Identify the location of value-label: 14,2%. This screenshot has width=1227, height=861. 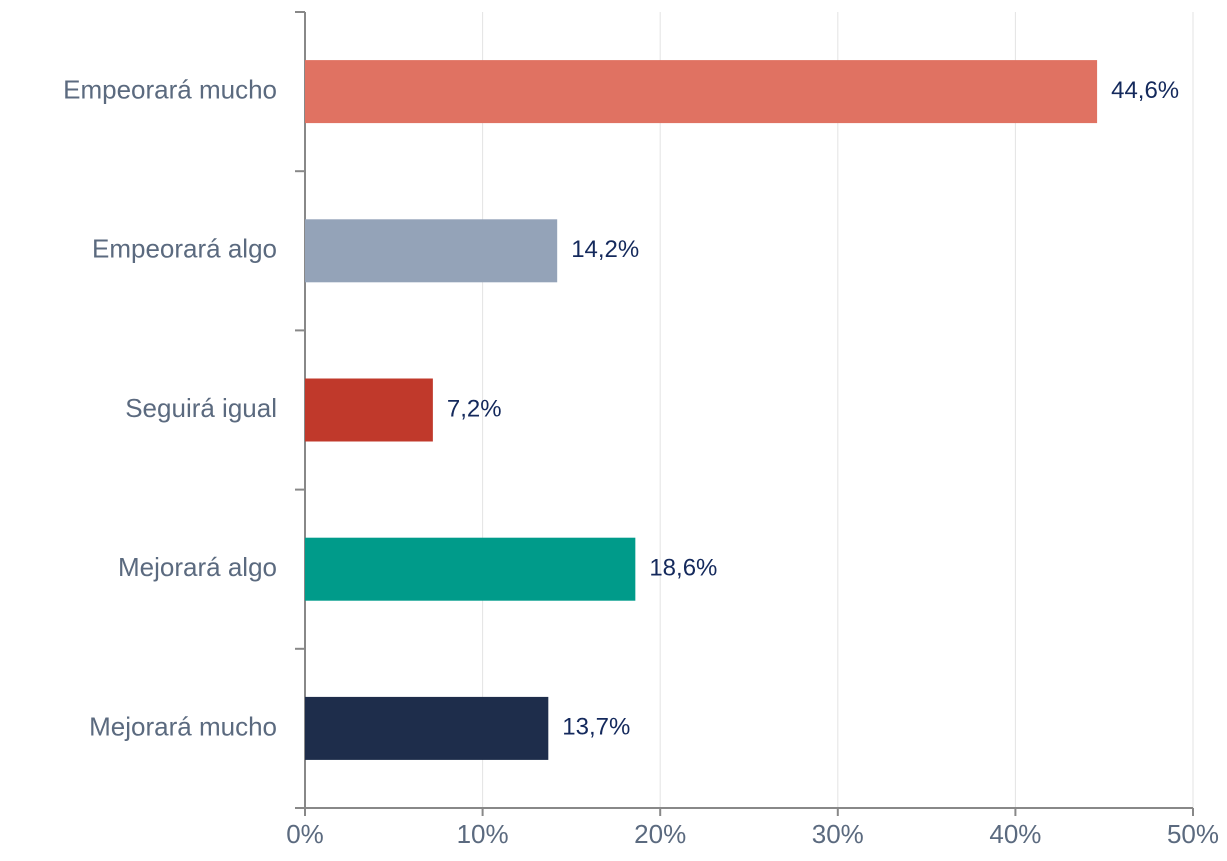
(605, 249).